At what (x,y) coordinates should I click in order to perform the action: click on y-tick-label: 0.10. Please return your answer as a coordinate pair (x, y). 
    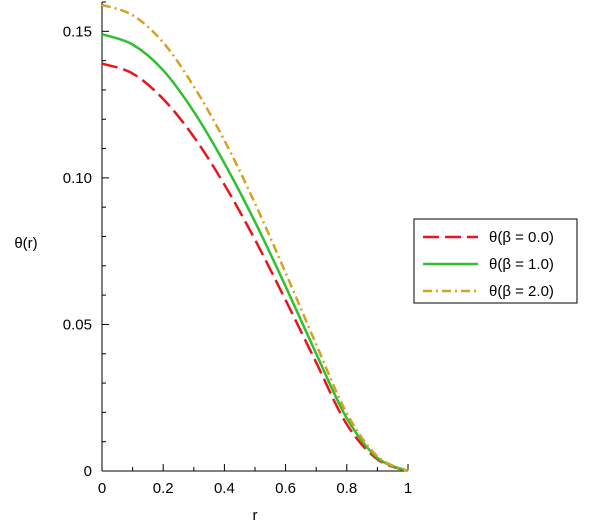
    Looking at the image, I should click on (77, 178).